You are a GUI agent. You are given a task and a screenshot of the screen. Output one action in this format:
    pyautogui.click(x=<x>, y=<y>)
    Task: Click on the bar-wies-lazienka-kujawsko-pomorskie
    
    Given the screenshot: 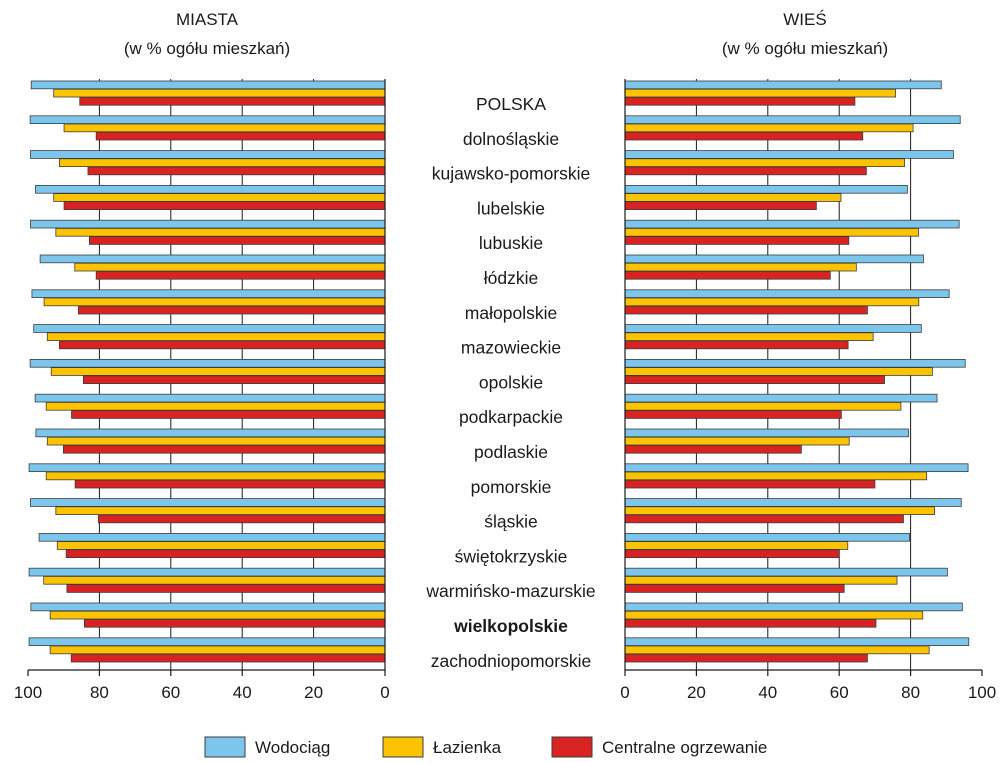 What is the action you would take?
    pyautogui.click(x=764, y=163)
    